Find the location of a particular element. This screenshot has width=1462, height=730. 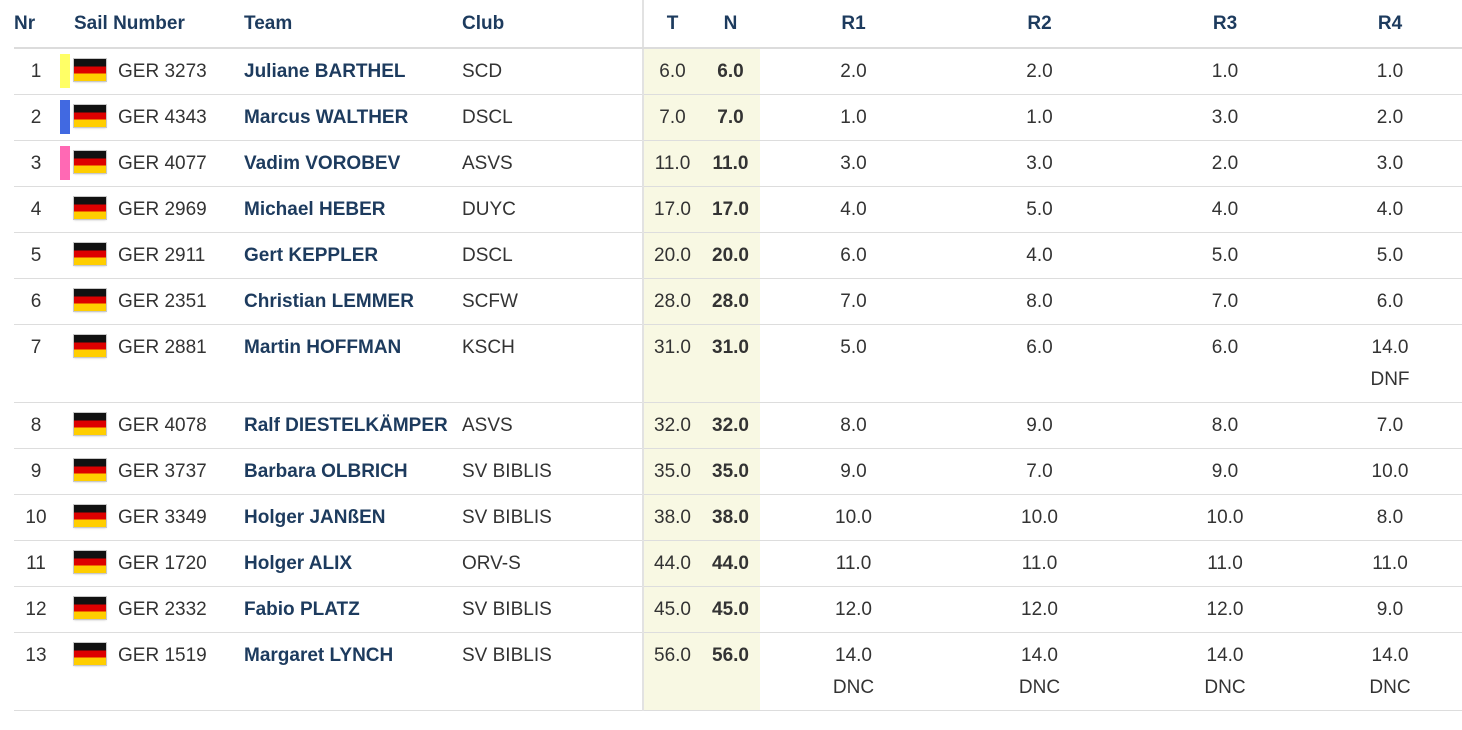

race-1-header: R1 is located at coordinates (853, 24).